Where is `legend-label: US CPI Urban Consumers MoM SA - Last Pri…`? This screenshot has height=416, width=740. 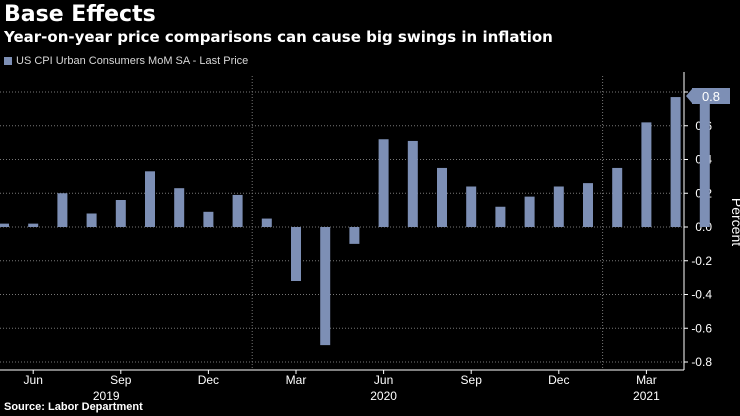 legend-label: US CPI Urban Consumers MoM SA - Last Pri… is located at coordinates (132, 61).